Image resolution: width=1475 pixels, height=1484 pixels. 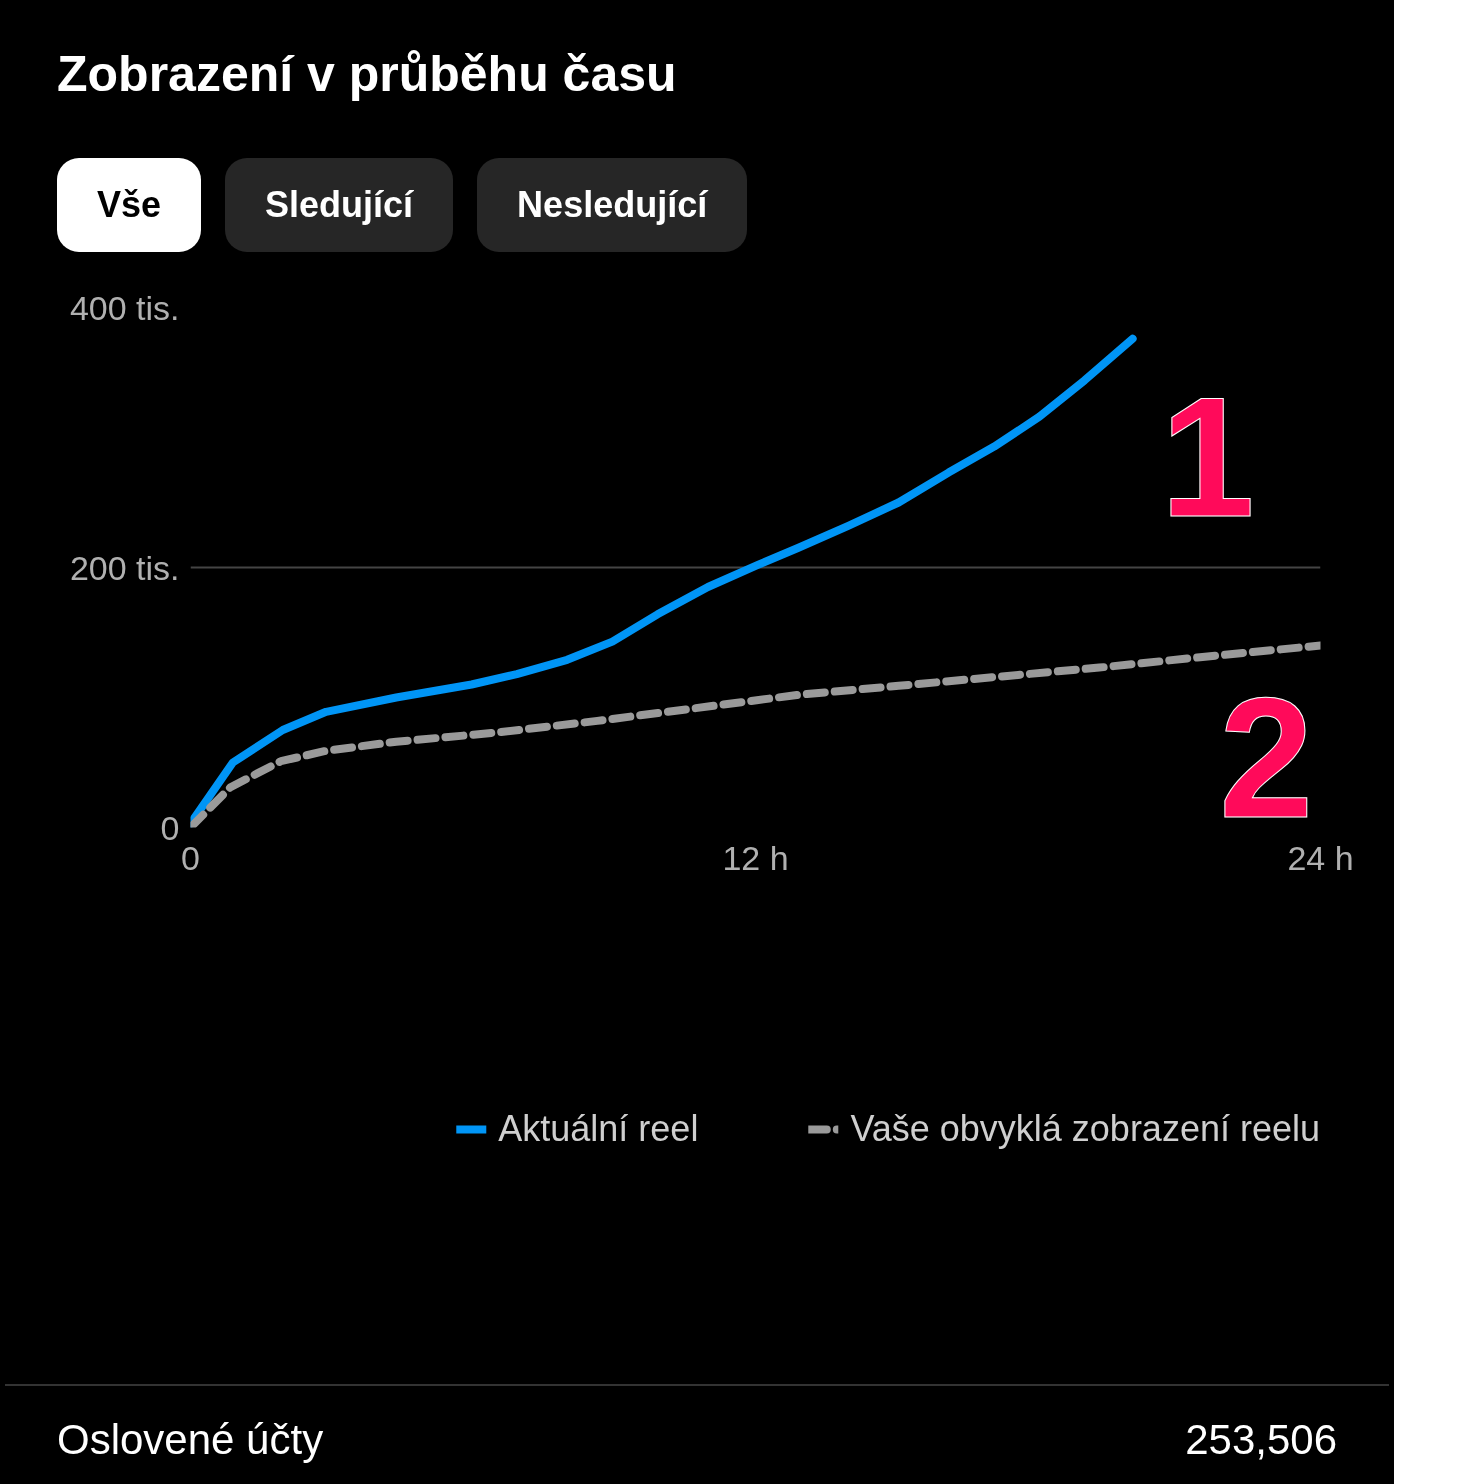 I want to click on chart-title: Zobrazení v průběhu času, so click(x=367, y=74).